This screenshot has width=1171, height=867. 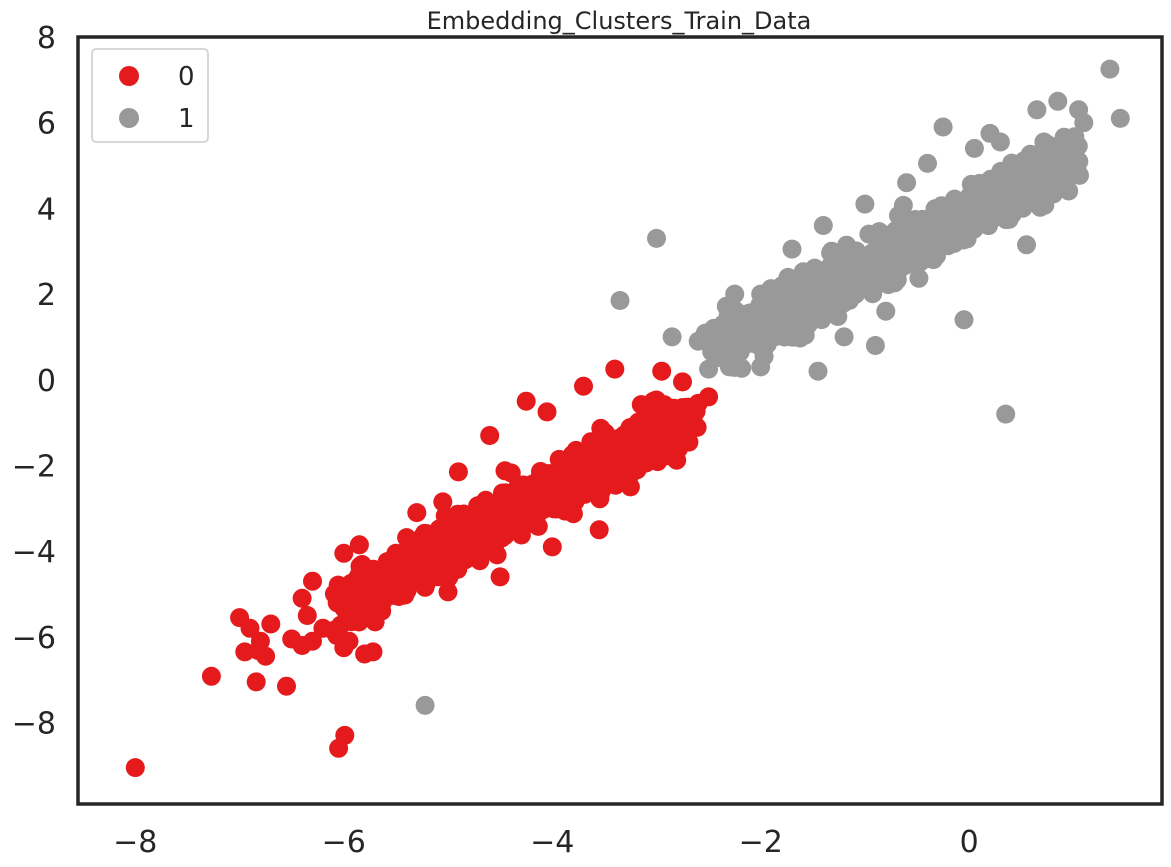 I want to click on legend-label-1: 1, so click(x=186, y=119).